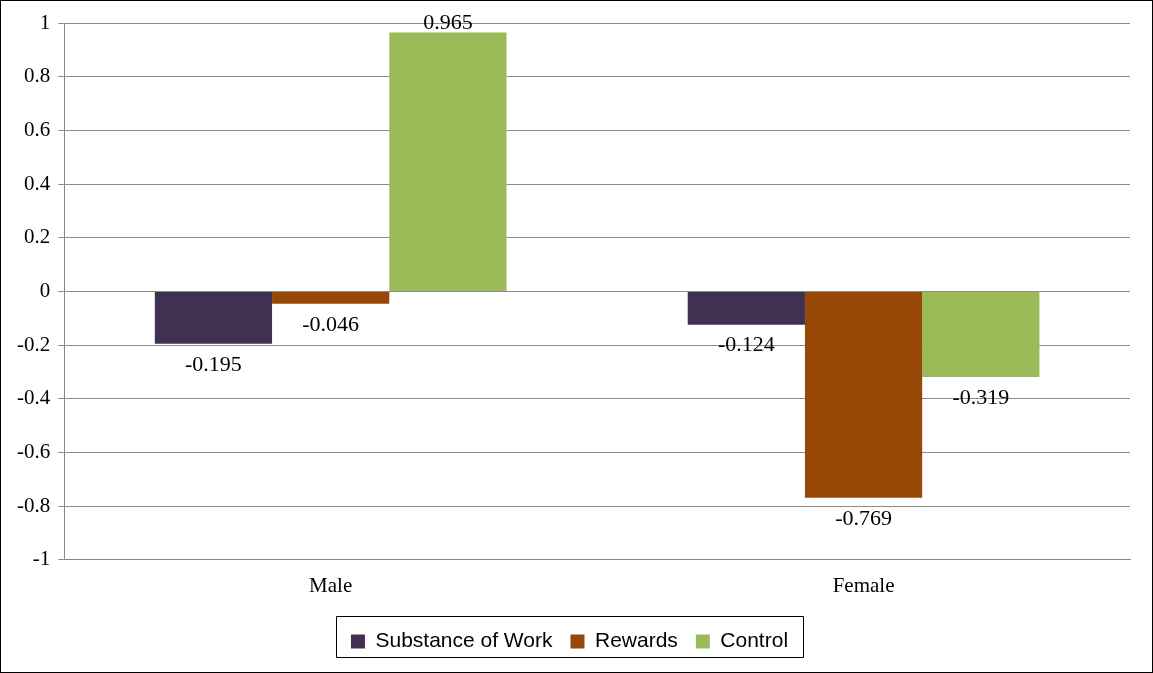 The height and width of the screenshot is (673, 1153). What do you see at coordinates (754, 640) in the screenshot?
I see `legend-label: Control` at bounding box center [754, 640].